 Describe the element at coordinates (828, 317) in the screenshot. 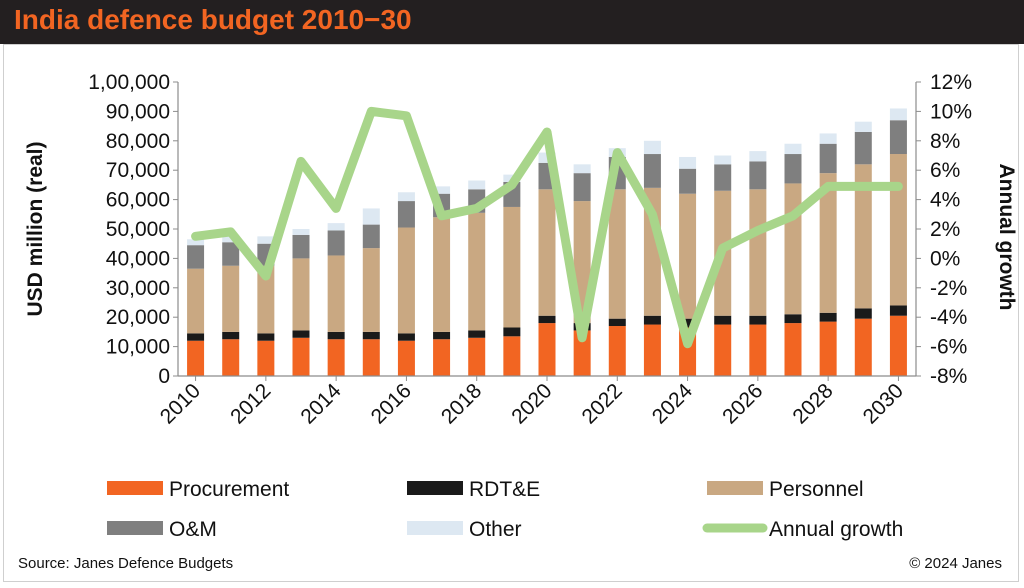

I see `bar-rdt-e-2028` at that location.